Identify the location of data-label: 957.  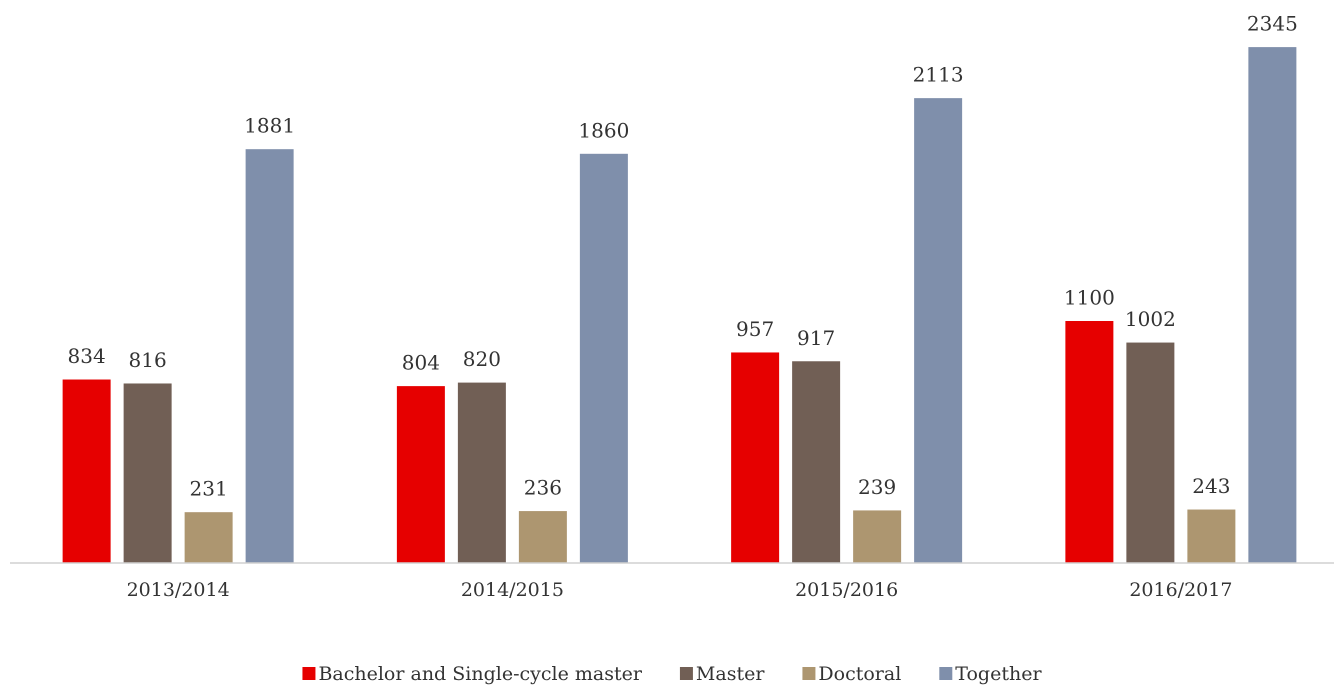
(755, 329).